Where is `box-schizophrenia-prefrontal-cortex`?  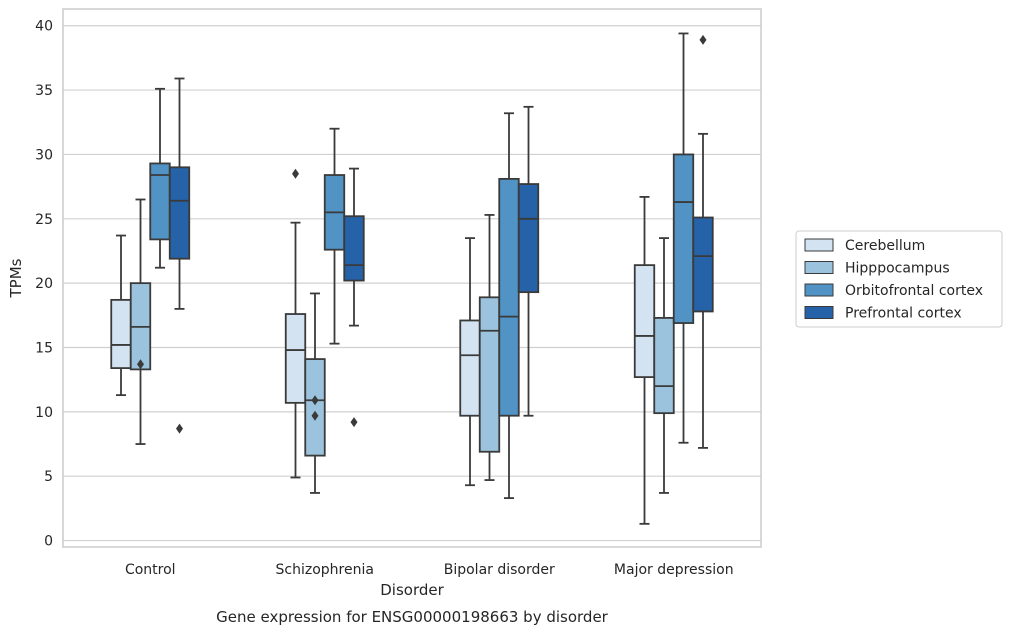 box-schizophrenia-prefrontal-cortex is located at coordinates (354, 297).